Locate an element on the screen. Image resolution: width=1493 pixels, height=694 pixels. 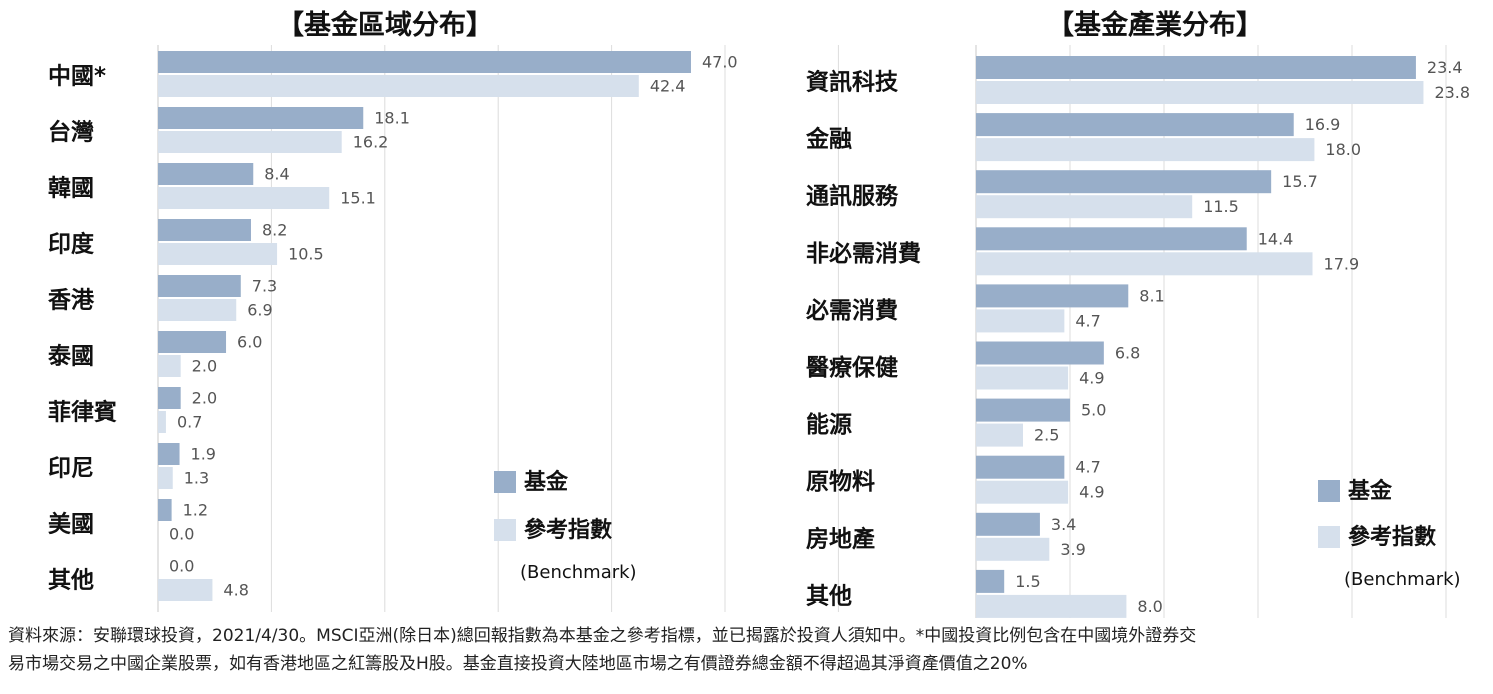
chart1-data-label: 1.9 is located at coordinates (203, 454).